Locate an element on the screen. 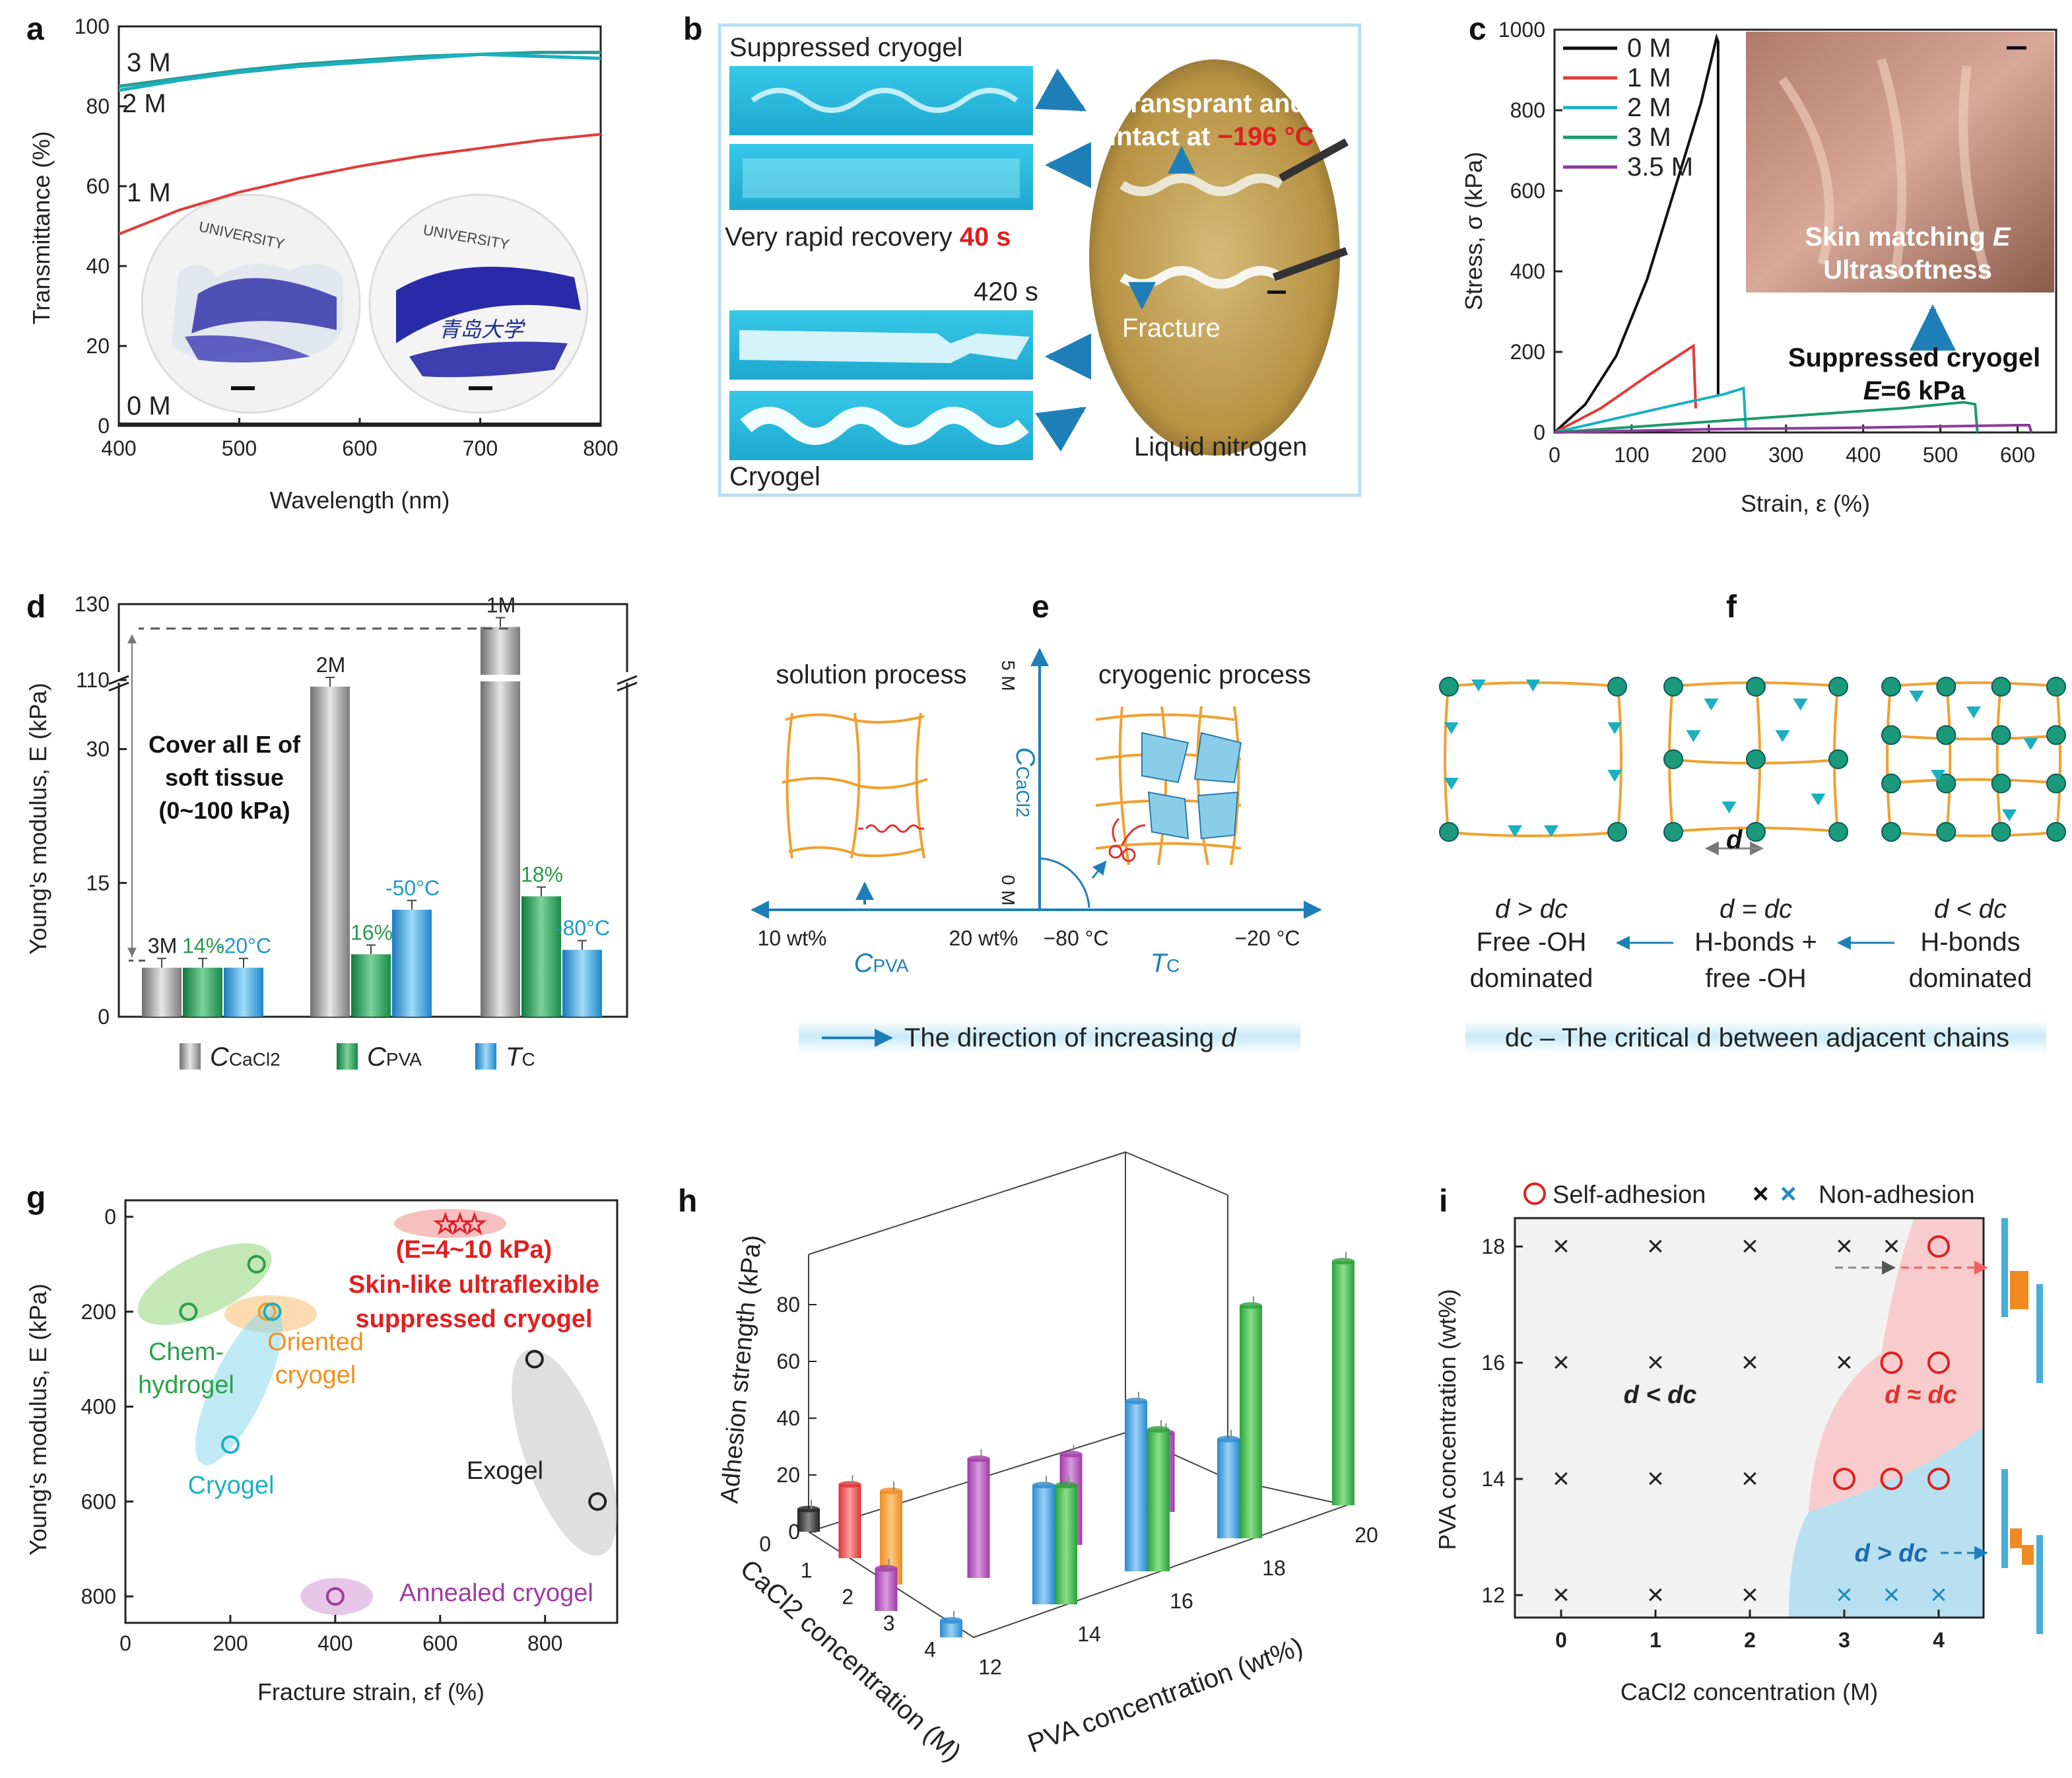 The image size is (2072, 1778). f-c1b: Free -OH is located at coordinates (1532, 942).